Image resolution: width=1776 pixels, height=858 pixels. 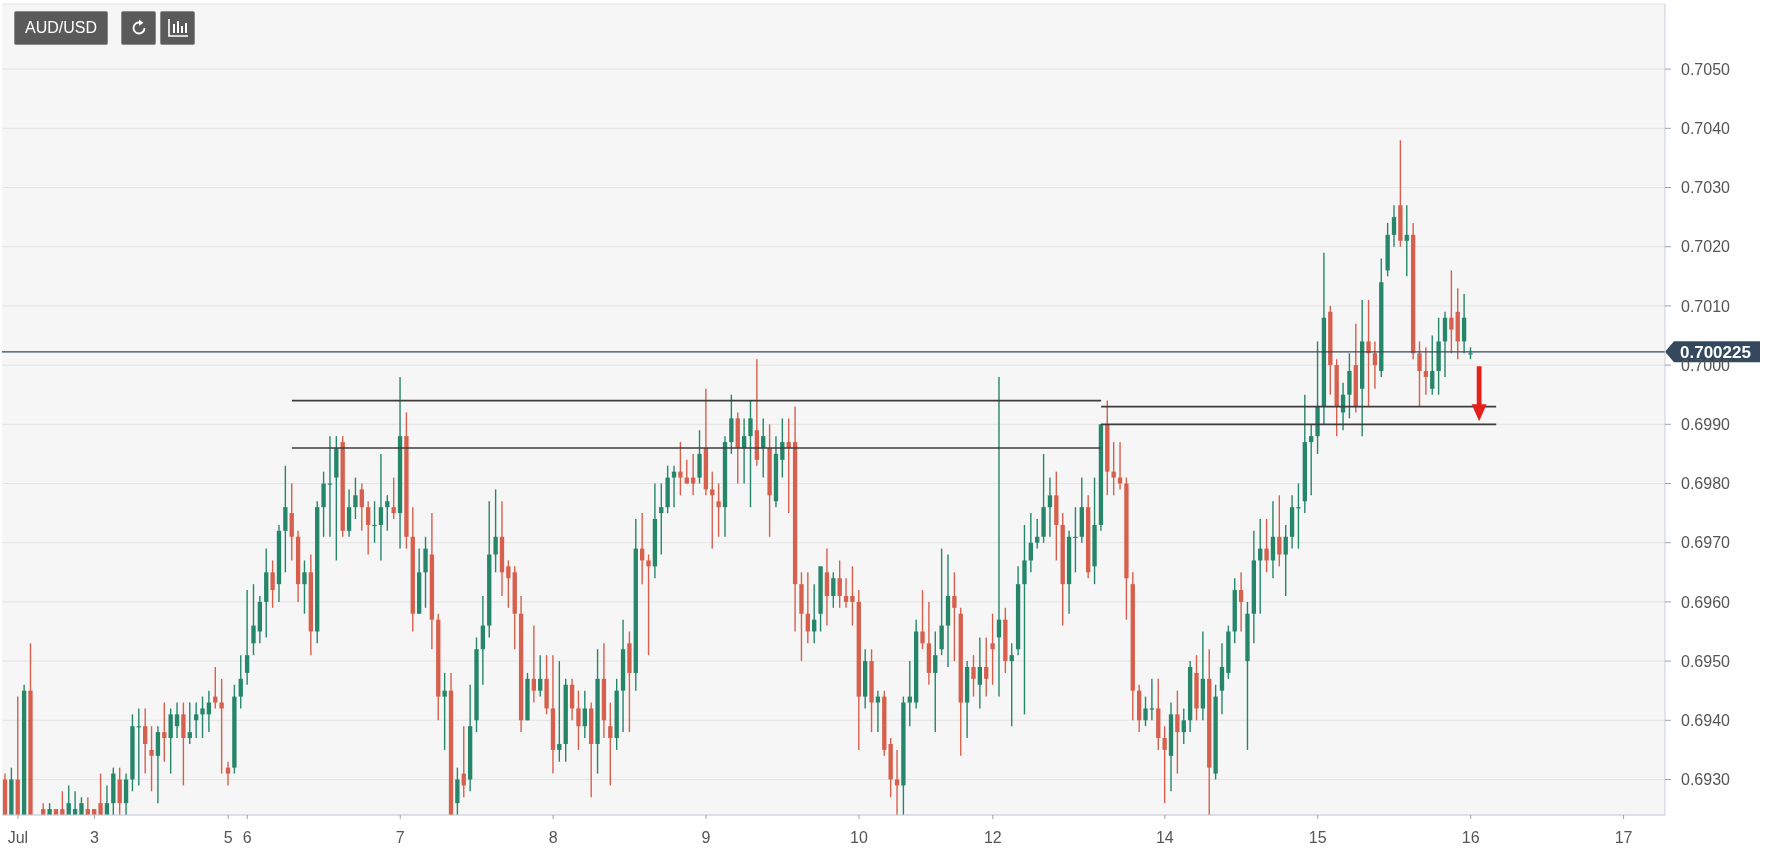 What do you see at coordinates (1706, 780) in the screenshot?
I see `y-tick-label: 0.6930` at bounding box center [1706, 780].